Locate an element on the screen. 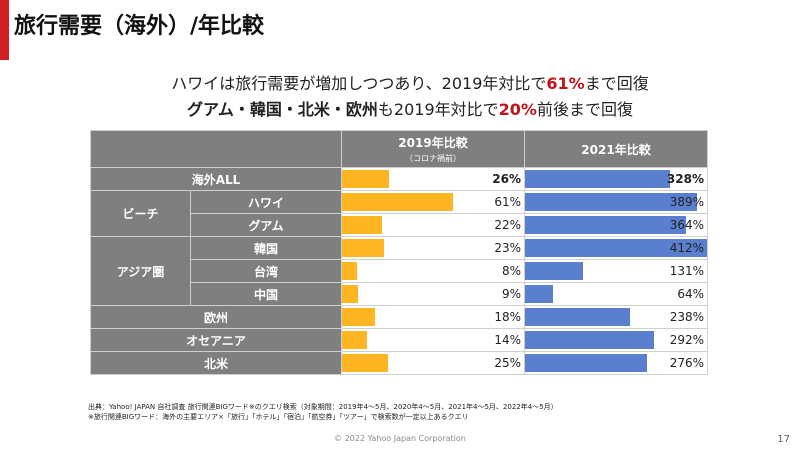 The image size is (800, 454). value-2021: 328% is located at coordinates (685, 179).